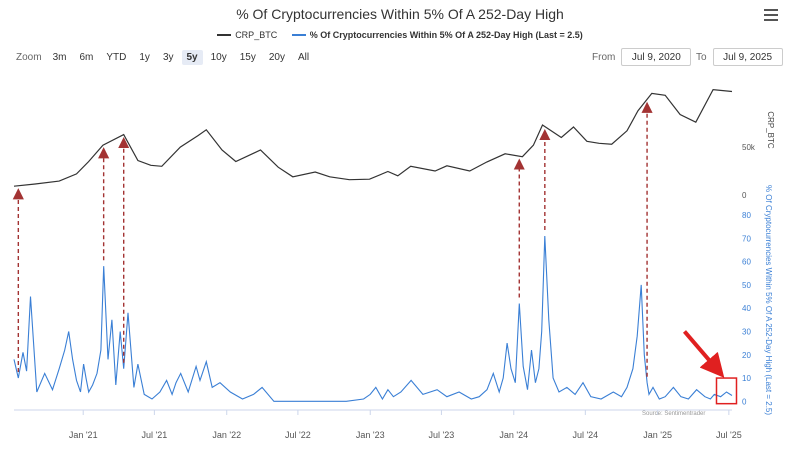  I want to click on zoom-button-5y: 5y, so click(192, 57).